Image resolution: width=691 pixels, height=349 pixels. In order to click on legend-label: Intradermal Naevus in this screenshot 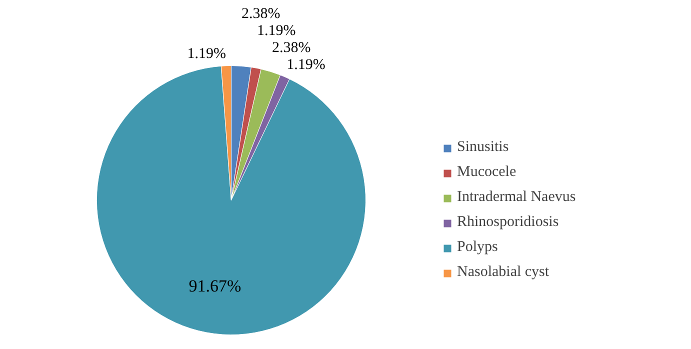, I will do `click(516, 197)`.